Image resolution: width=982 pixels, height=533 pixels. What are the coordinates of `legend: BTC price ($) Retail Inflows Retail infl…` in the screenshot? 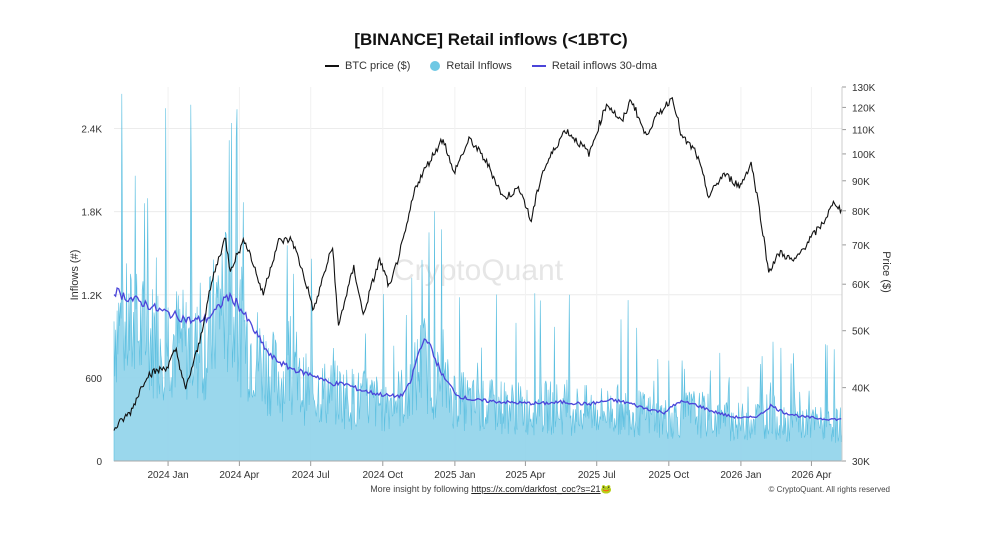 It's located at (491, 66).